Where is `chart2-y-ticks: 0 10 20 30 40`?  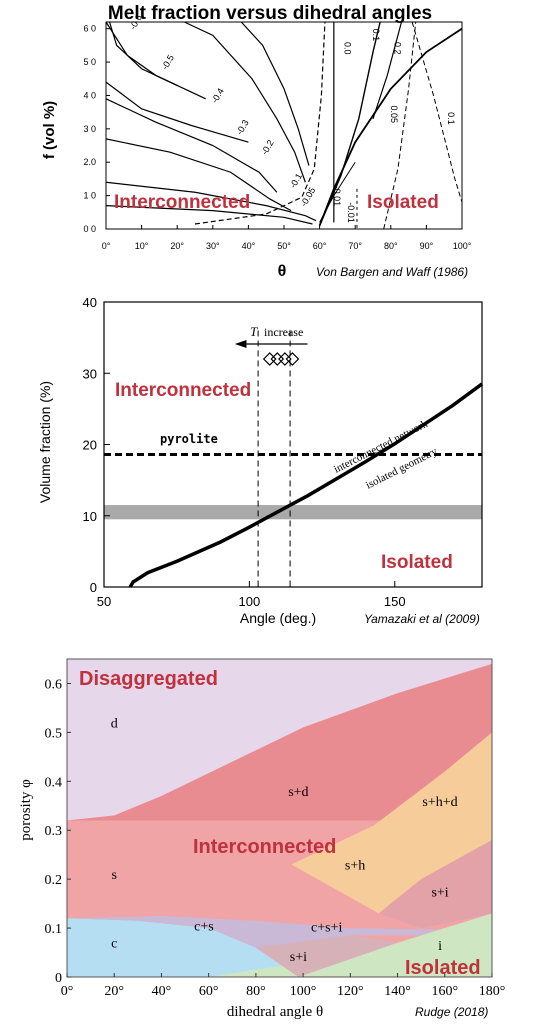
chart2-y-ticks: 0 10 20 30 40 is located at coordinates (96, 445).